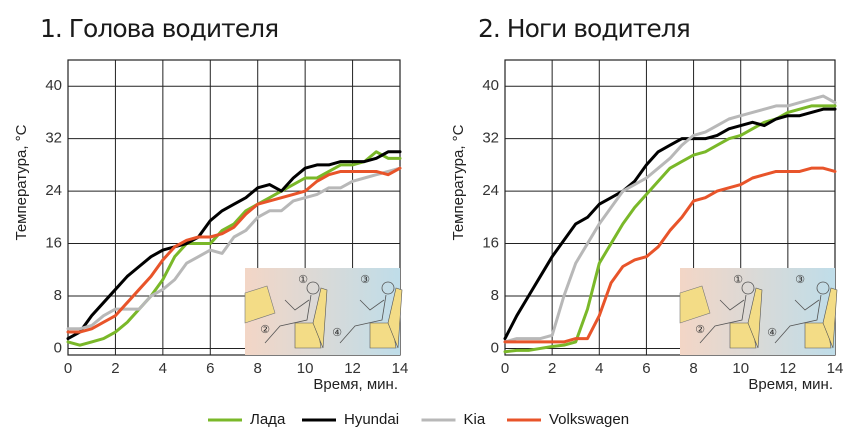  I want to click on legend: Лада Hyundai Kia Volkswagen, so click(418, 419).